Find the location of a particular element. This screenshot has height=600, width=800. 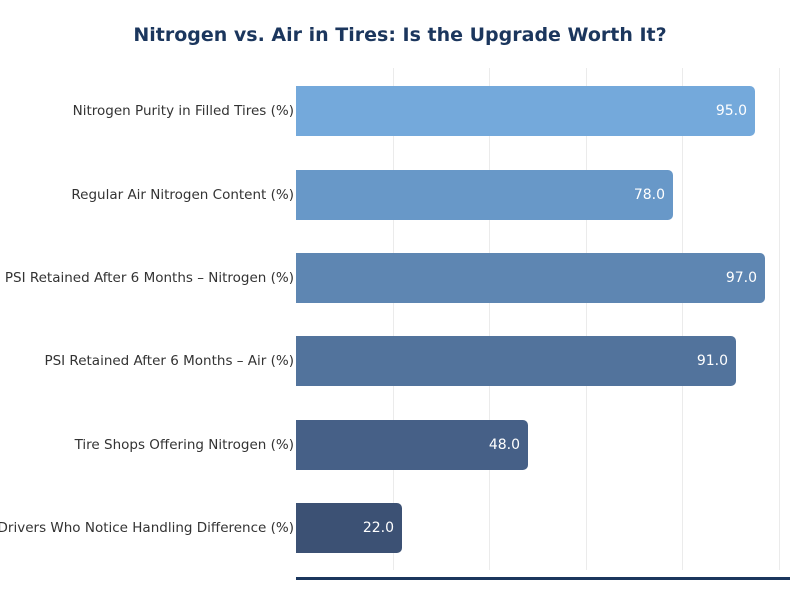

bar: 91.0 is located at coordinates (516, 361).